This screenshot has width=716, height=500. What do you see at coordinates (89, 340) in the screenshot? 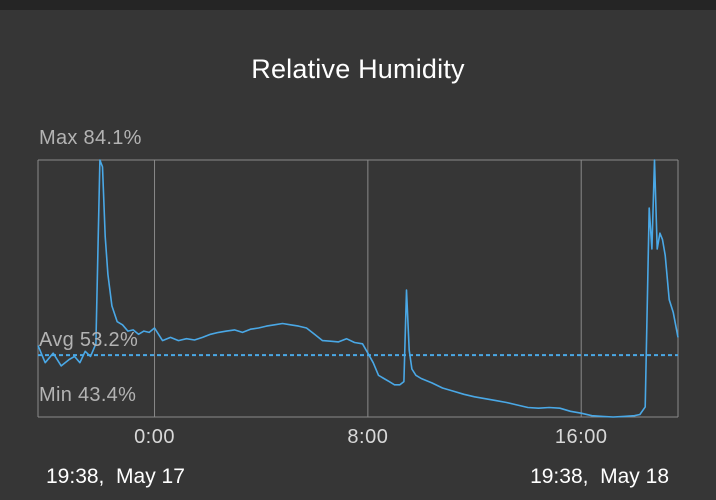
I see `avg-label: Avg 53.2%` at bounding box center [89, 340].